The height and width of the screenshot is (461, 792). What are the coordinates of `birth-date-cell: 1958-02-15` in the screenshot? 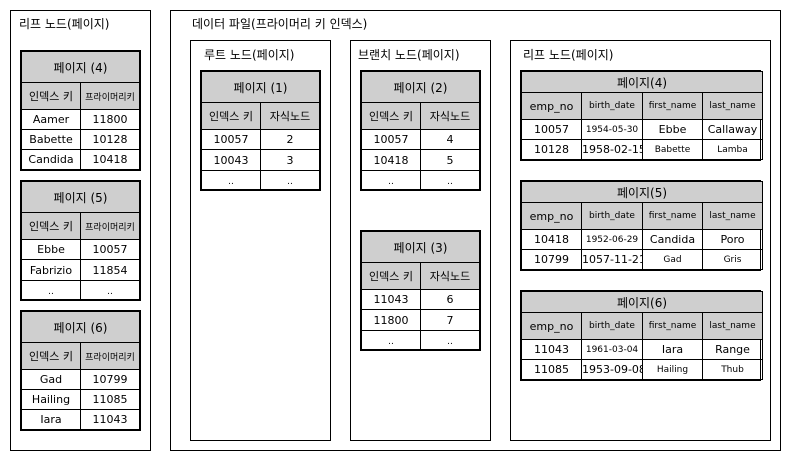 It's located at (612, 149).